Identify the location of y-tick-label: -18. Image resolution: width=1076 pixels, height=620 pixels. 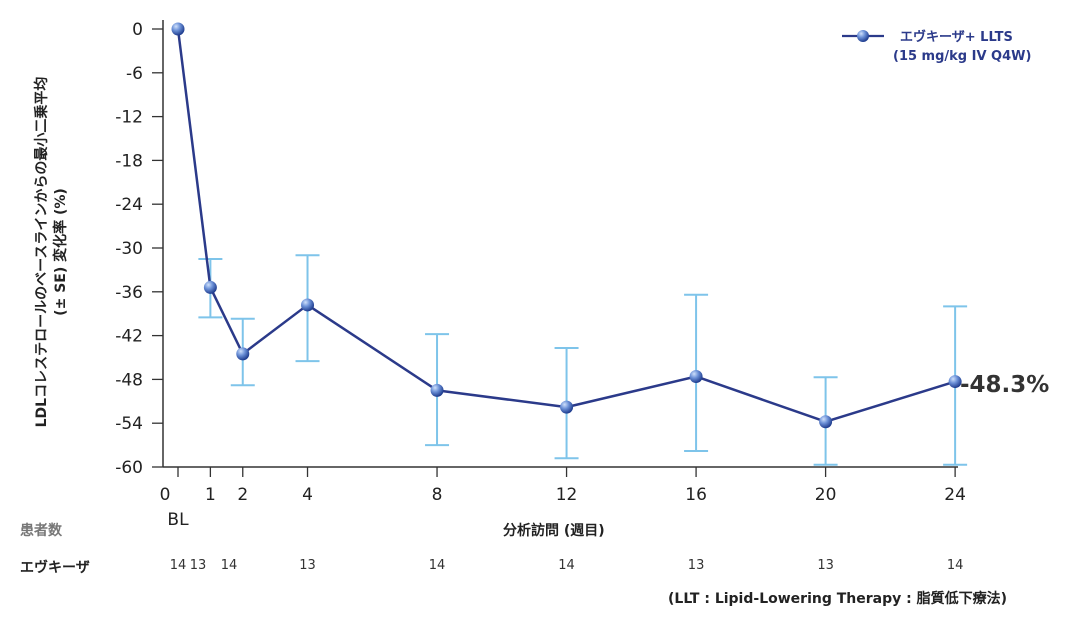
(129, 161).